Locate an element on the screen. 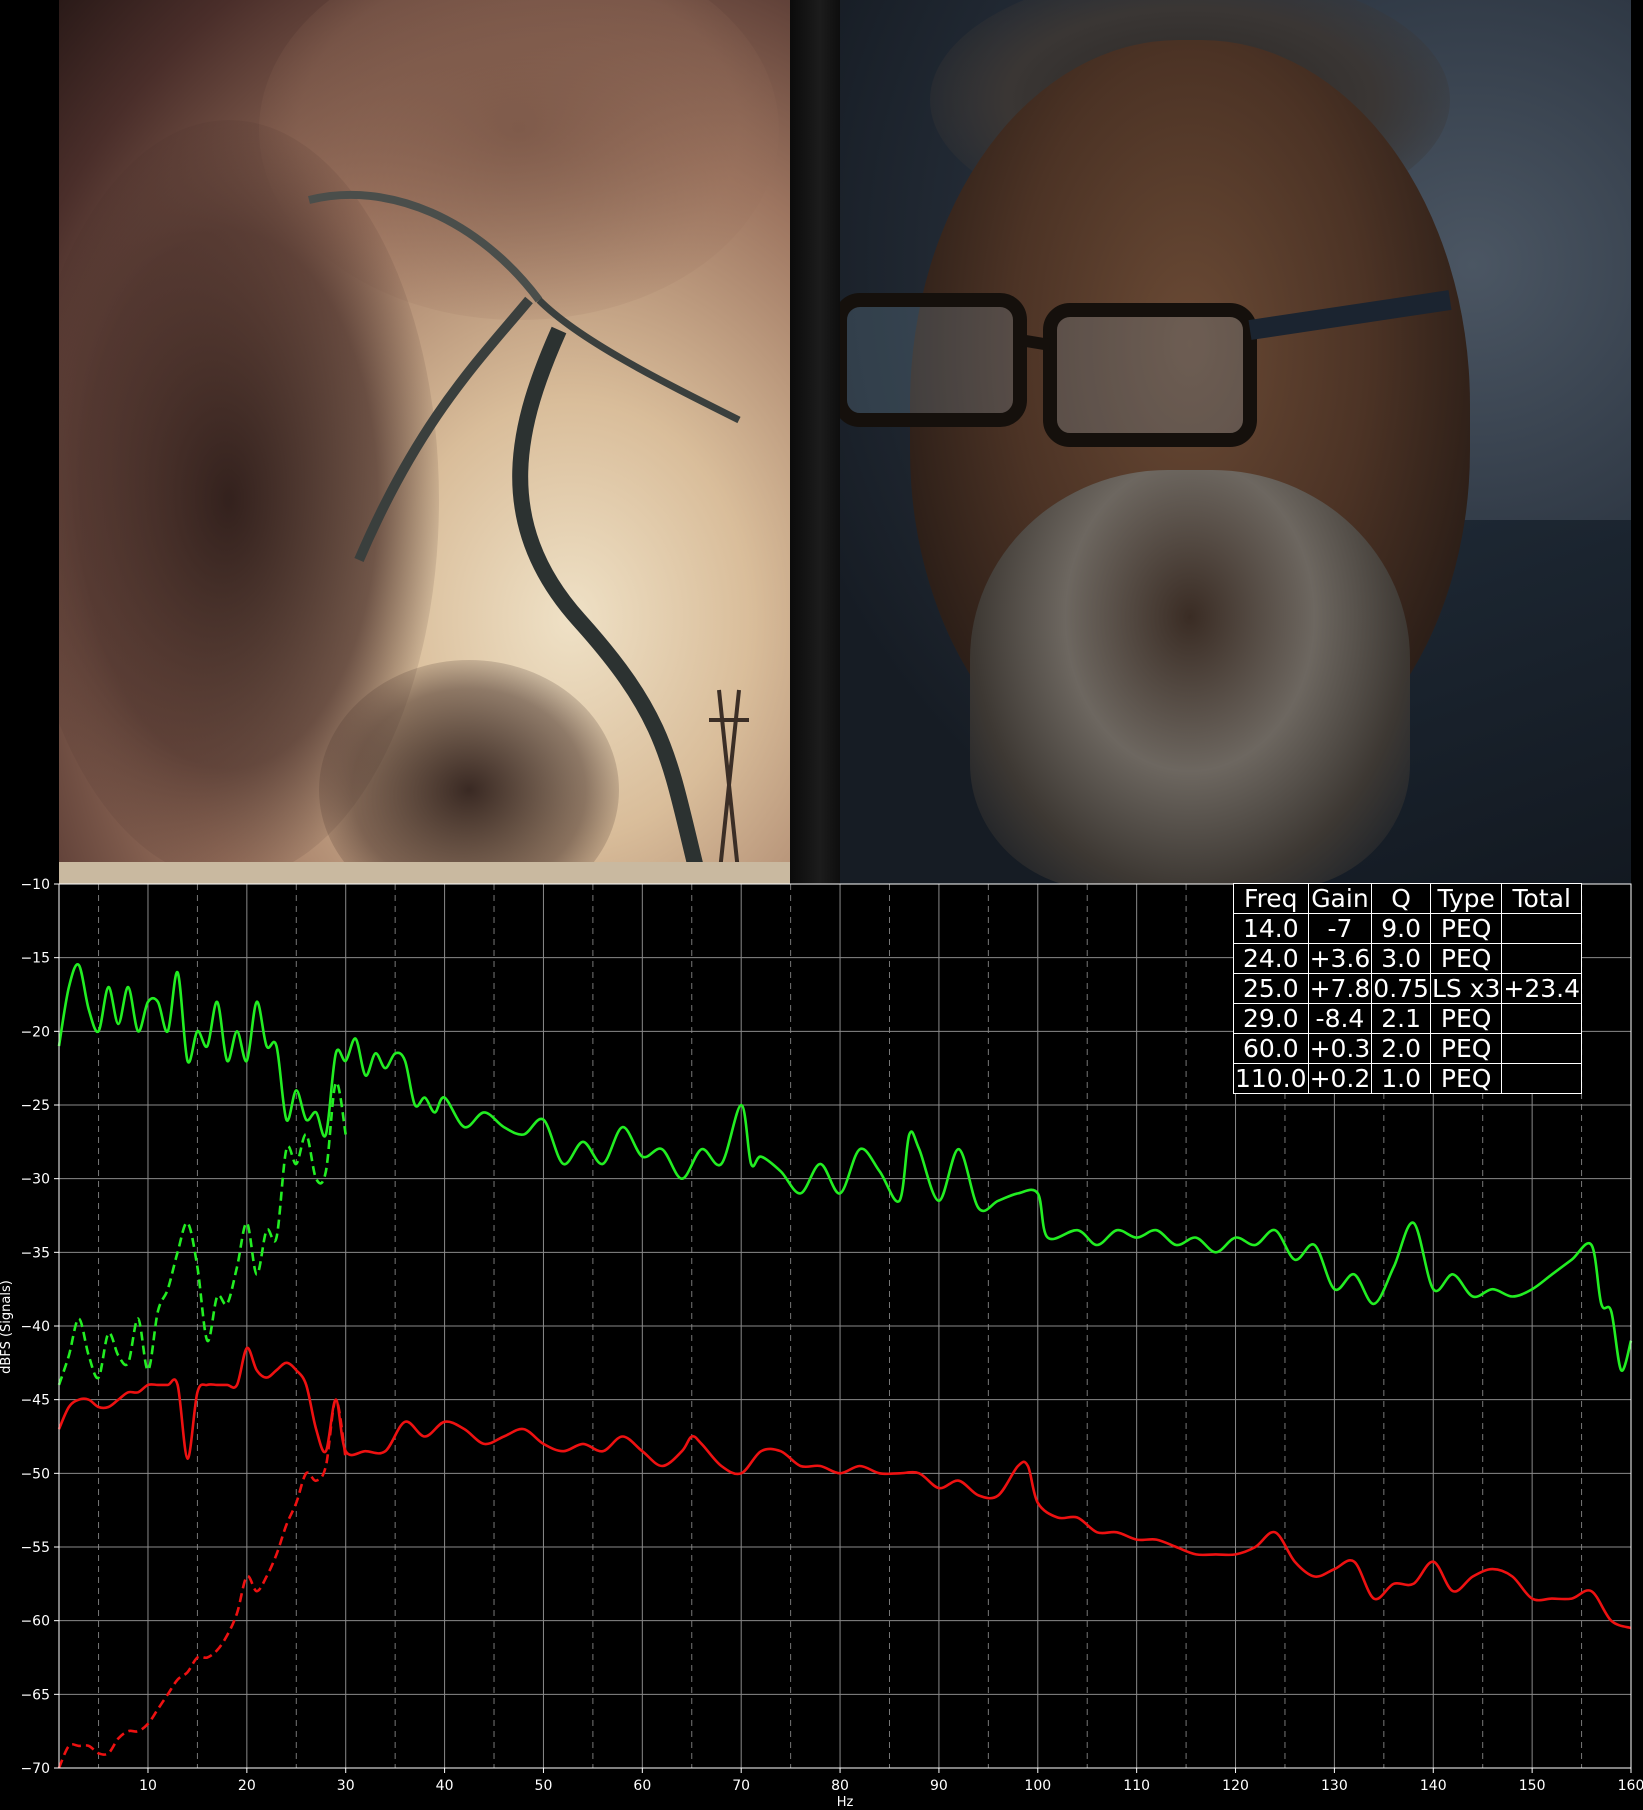 The width and height of the screenshot is (1643, 1810). table-row: 25.0 +7.8 0.75 LS x3 +23.4 is located at coordinates (1408, 988).